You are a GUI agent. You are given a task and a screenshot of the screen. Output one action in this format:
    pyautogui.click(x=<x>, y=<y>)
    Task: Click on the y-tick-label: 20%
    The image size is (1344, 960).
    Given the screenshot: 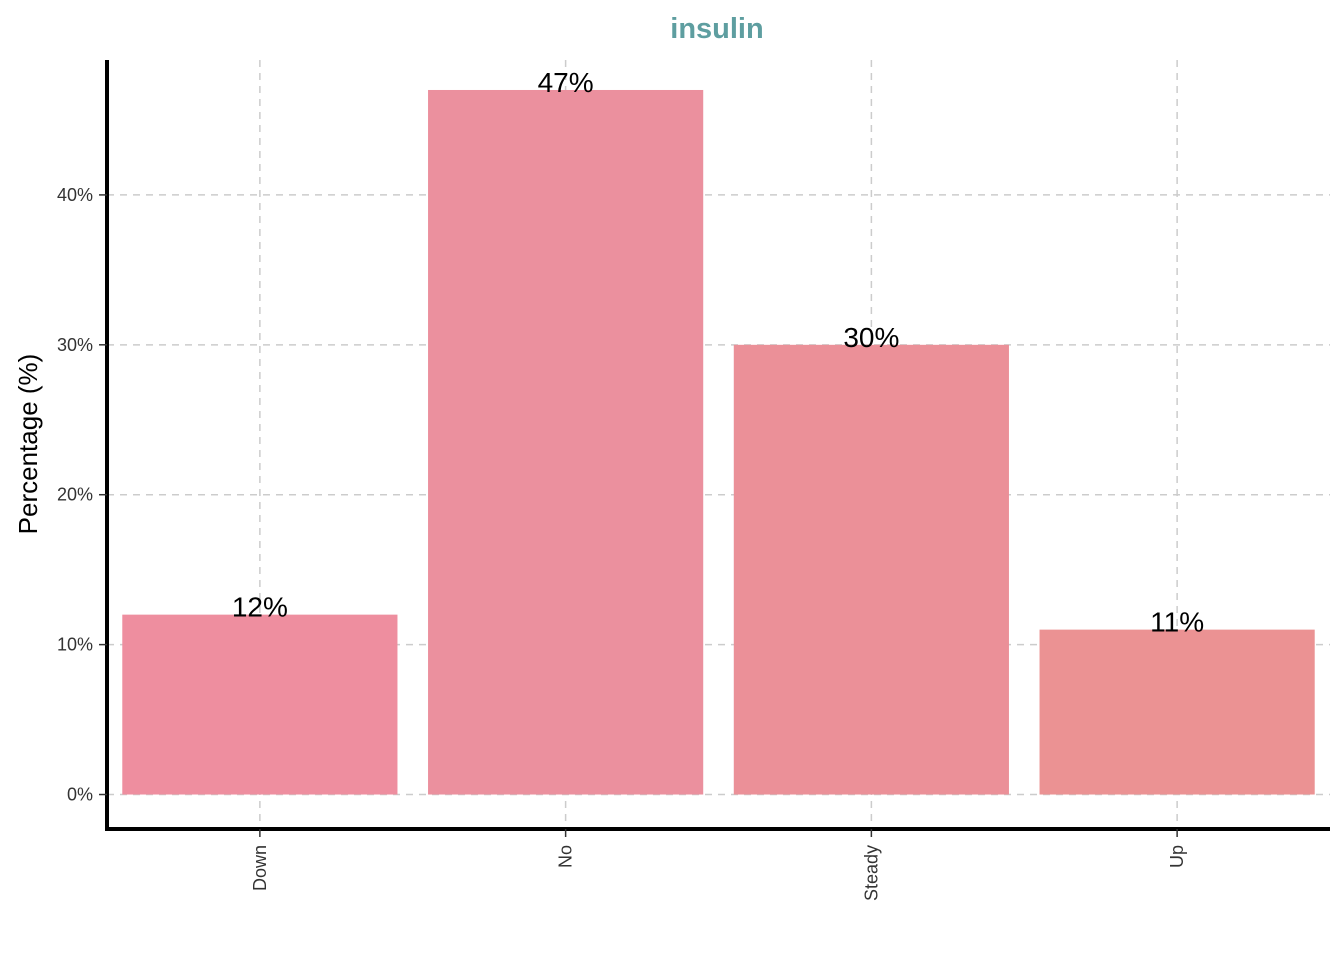 What is the action you would take?
    pyautogui.click(x=75, y=495)
    